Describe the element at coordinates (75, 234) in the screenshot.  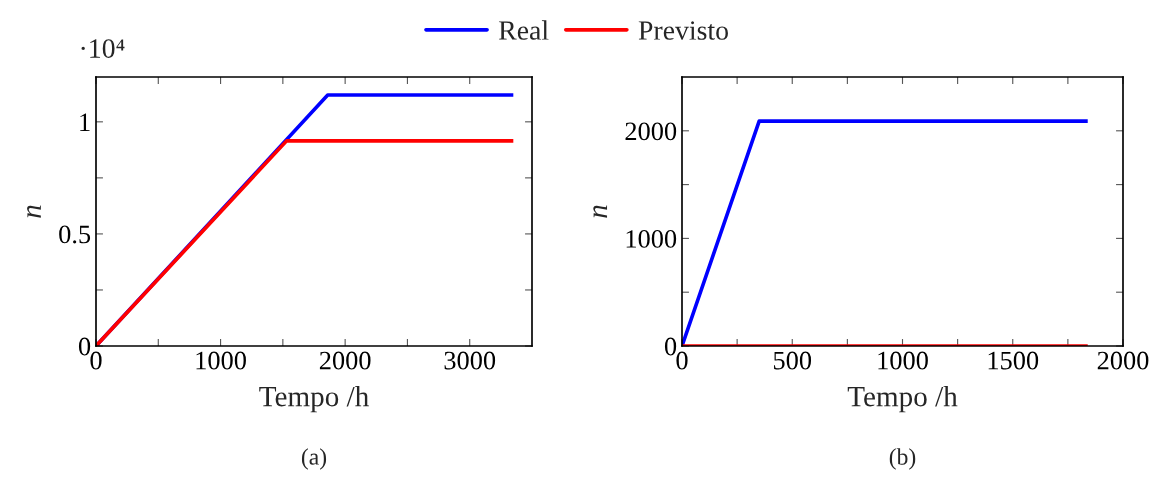
I see `y-tick-label: 0.5` at that location.